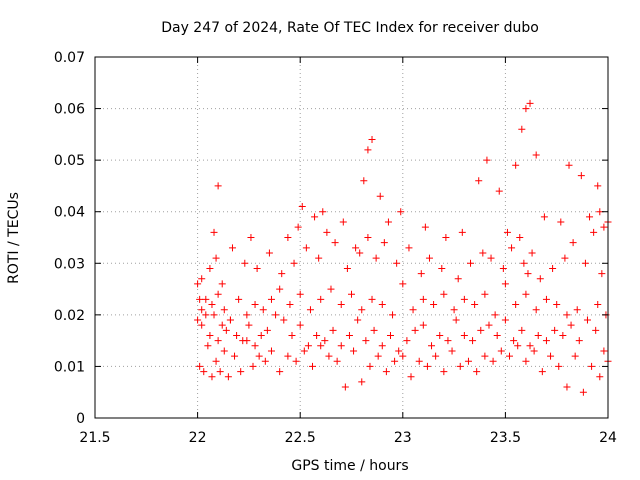  What do you see at coordinates (69, 110) in the screenshot?
I see `y-tick-label: 0.06` at bounding box center [69, 110].